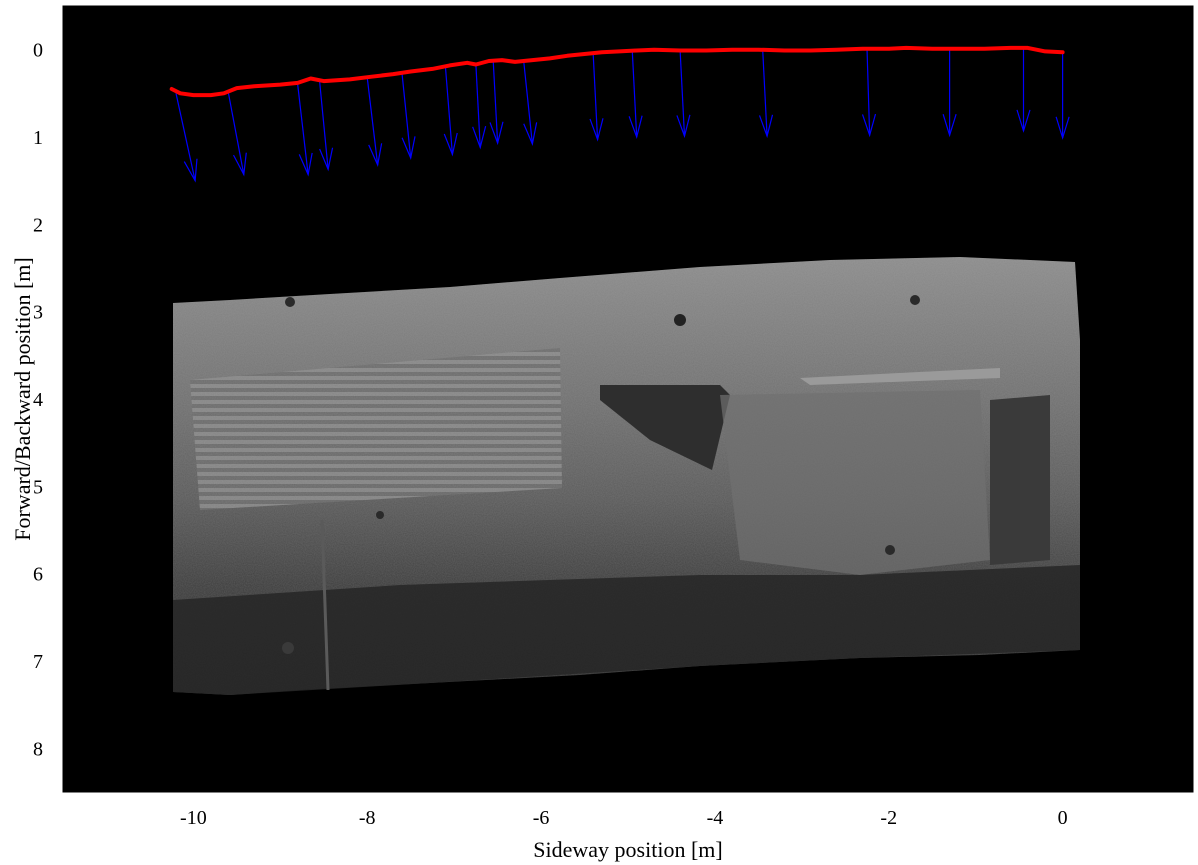  I want to click on trajectory-line, so click(617, 71).